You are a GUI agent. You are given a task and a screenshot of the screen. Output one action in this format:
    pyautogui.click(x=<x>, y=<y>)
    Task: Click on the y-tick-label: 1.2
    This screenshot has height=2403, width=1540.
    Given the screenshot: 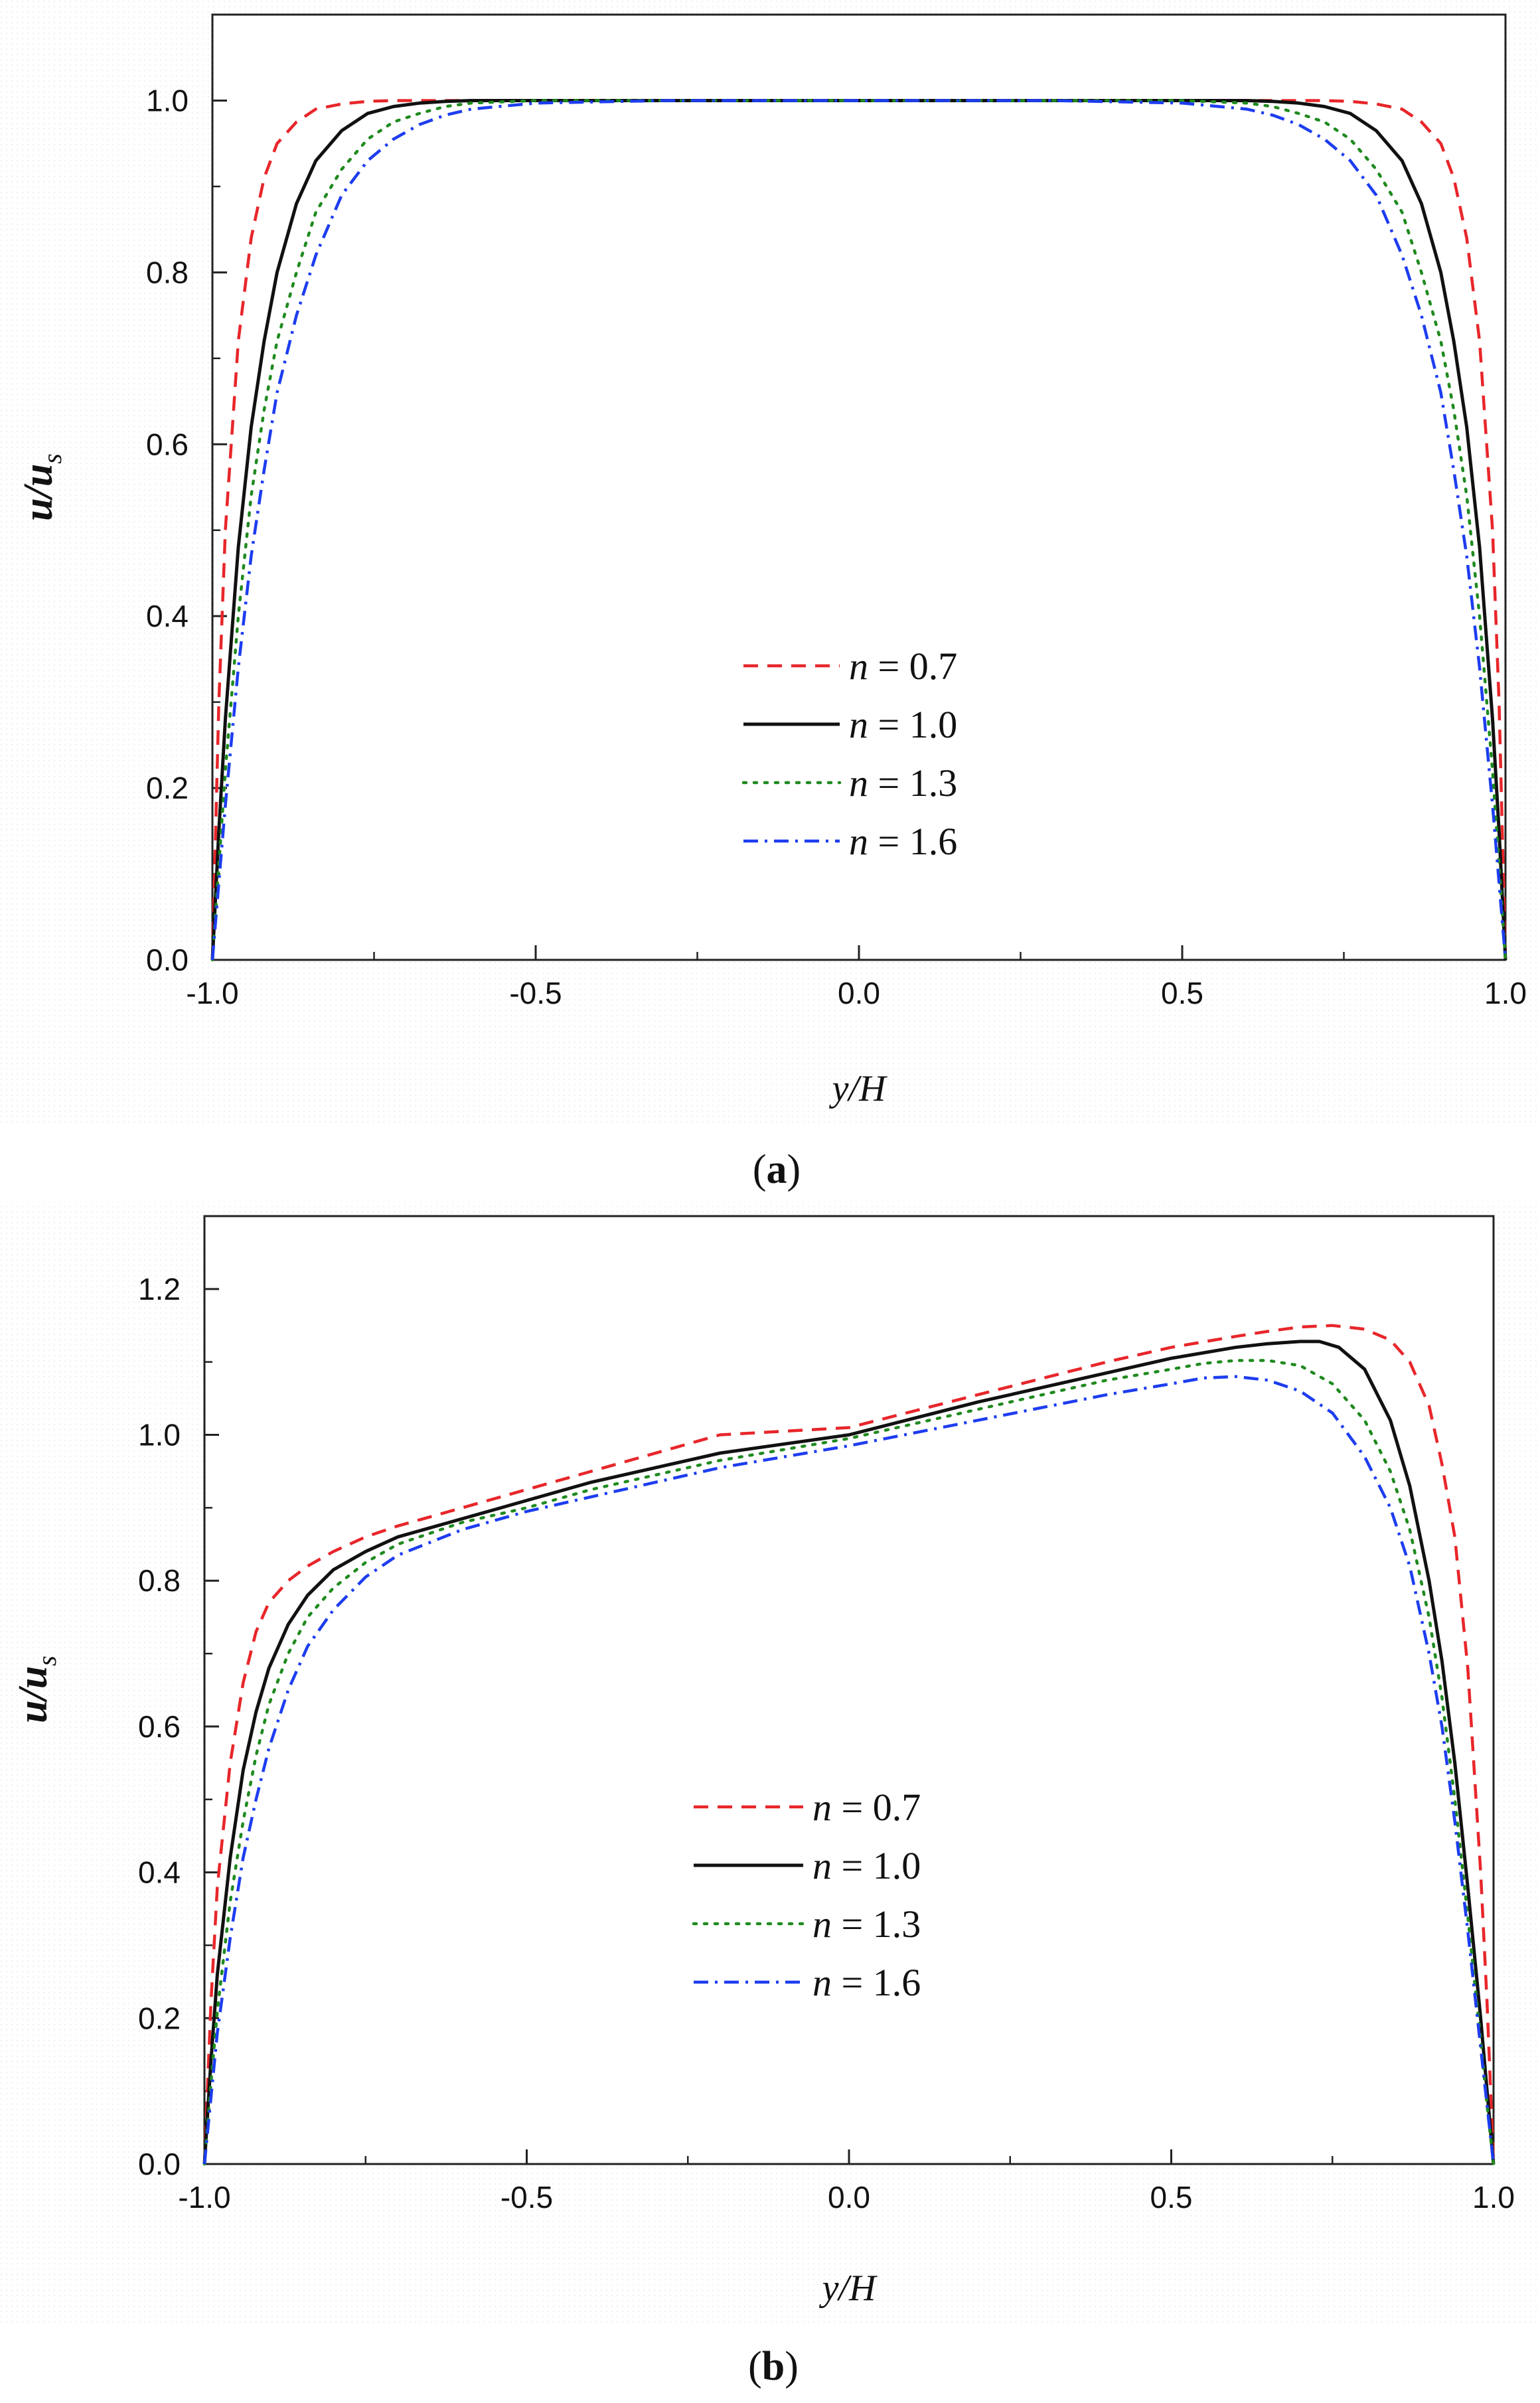 What is the action you would take?
    pyautogui.click(x=160, y=1289)
    